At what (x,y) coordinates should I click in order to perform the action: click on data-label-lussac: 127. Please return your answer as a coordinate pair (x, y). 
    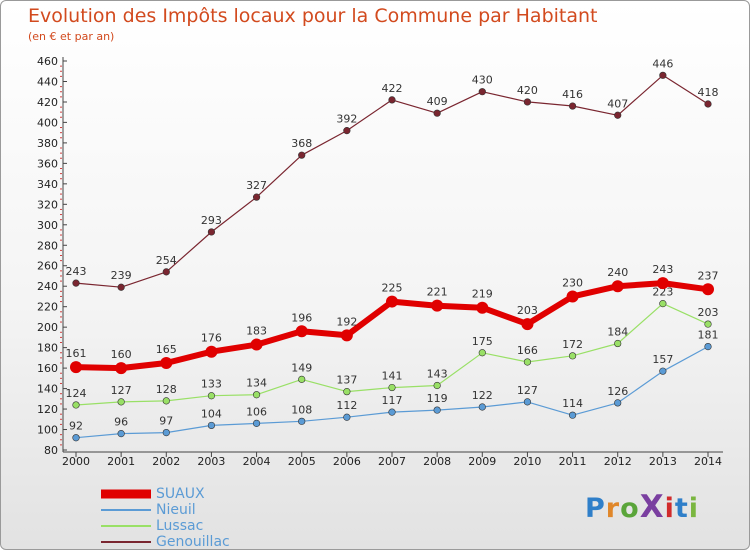
    Looking at the image, I should click on (121, 390).